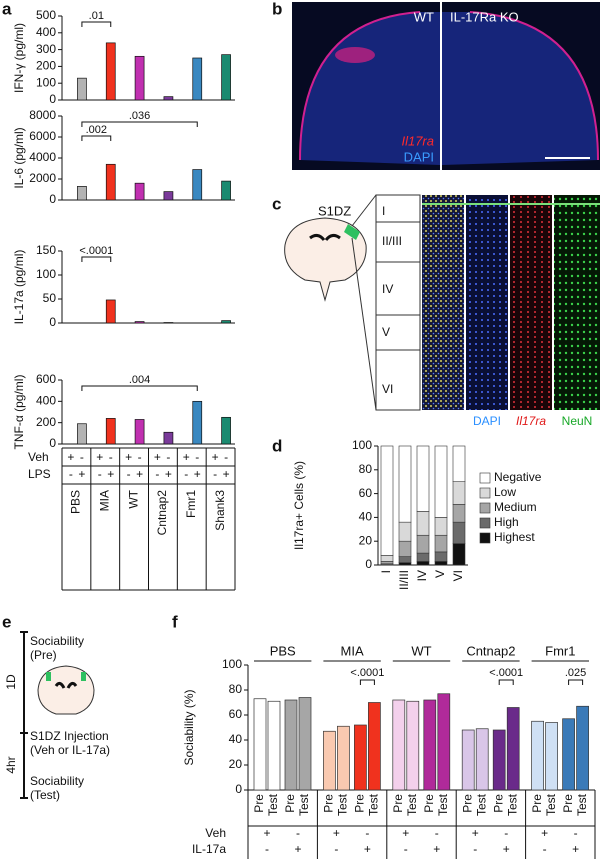 The image size is (600, 859). I want to click on legend-swatch, so click(485, 523).